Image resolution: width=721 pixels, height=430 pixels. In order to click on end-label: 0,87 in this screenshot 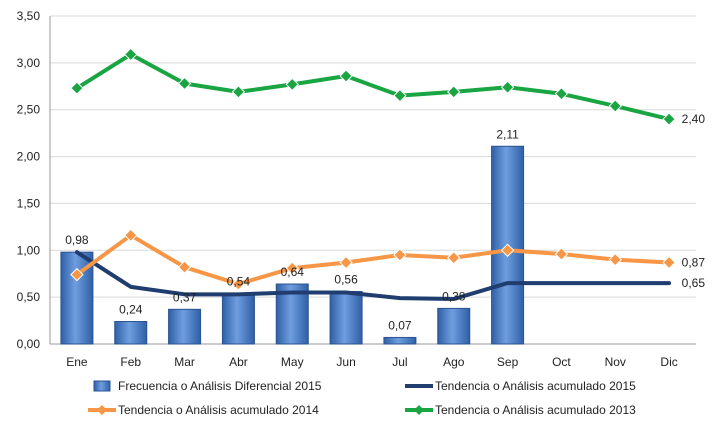, I will do `click(694, 262)`.